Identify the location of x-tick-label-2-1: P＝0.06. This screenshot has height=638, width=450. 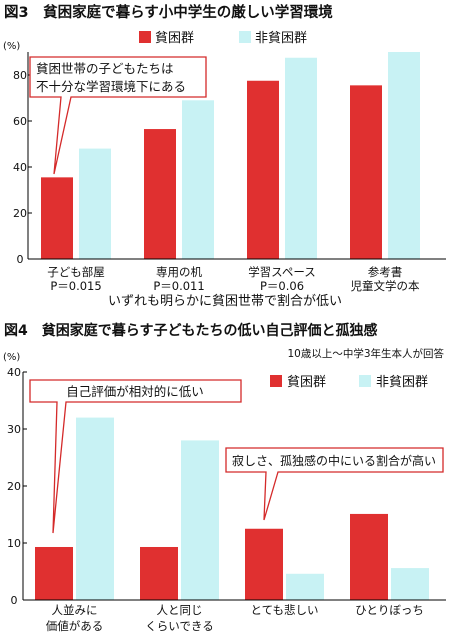
(282, 286).